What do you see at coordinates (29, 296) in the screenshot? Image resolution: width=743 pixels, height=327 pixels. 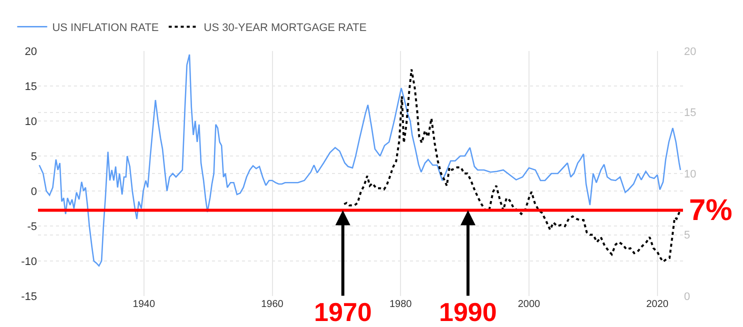 I see `y-tick-label: -15` at bounding box center [29, 296].